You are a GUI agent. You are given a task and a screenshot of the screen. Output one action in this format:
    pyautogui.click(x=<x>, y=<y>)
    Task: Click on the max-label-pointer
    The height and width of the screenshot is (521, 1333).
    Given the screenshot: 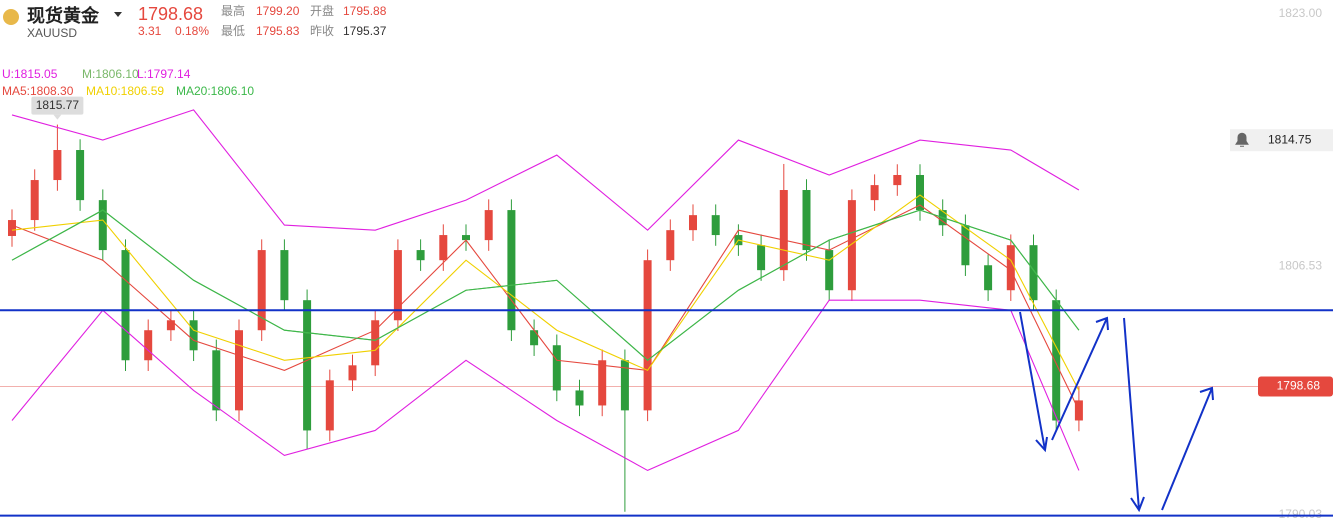 What is the action you would take?
    pyautogui.click(x=57, y=117)
    